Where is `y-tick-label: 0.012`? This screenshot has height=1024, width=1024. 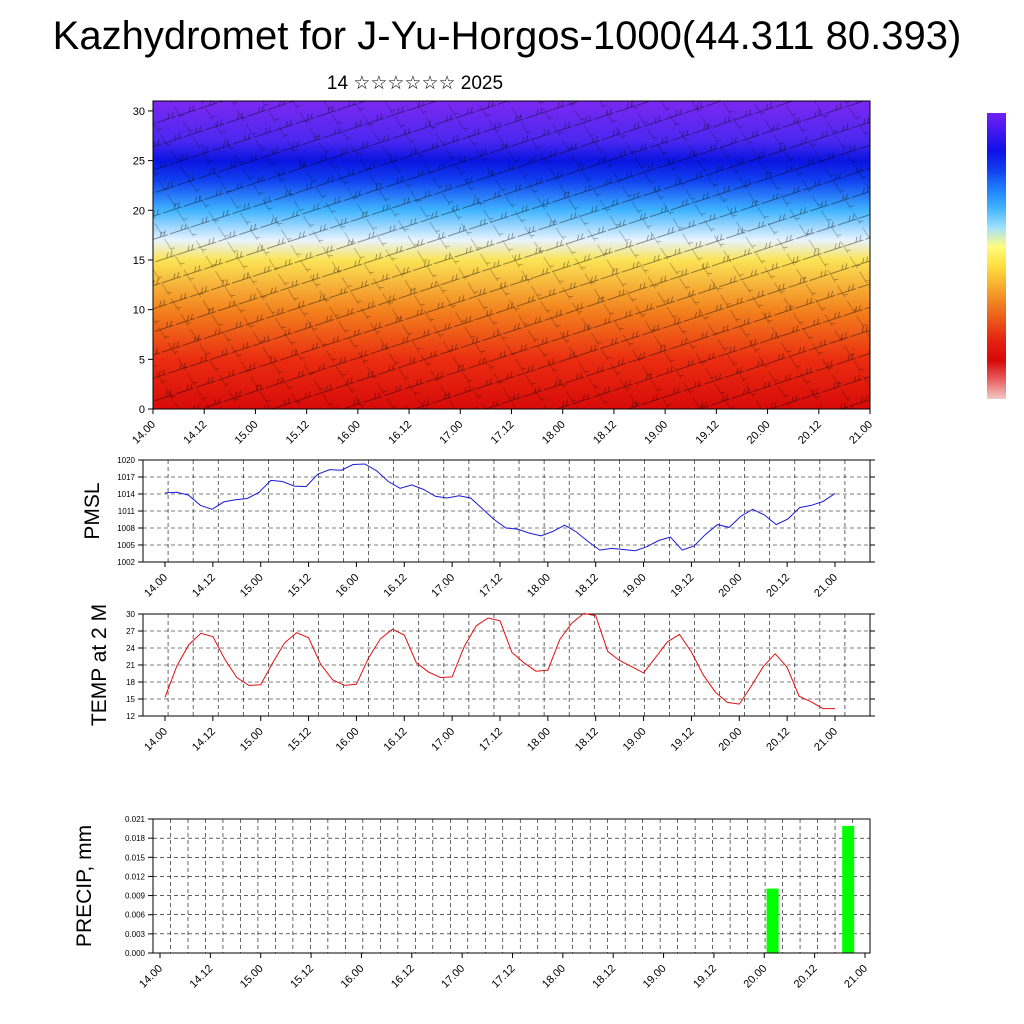 y-tick-label: 0.012 is located at coordinates (135, 876).